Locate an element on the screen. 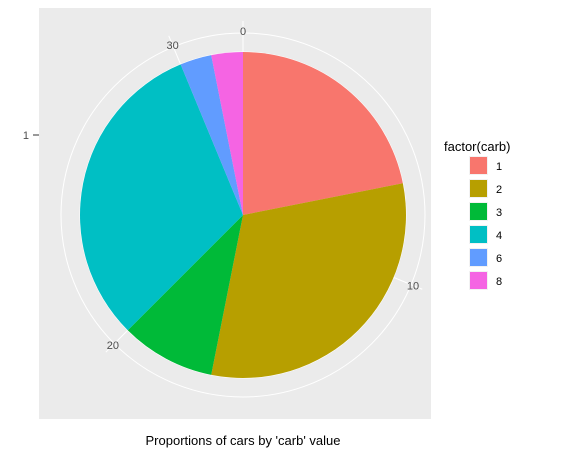 This screenshot has height=462, width=561. y-axis: 1 is located at coordinates (31, 136).